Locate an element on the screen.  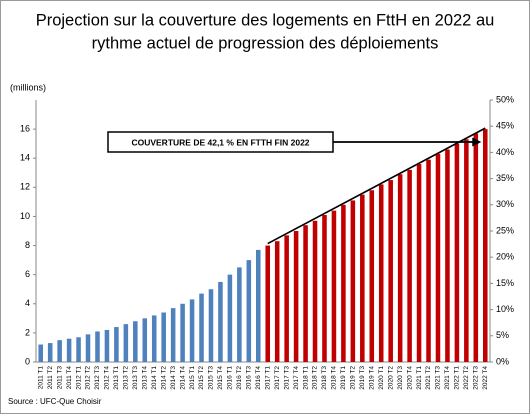
y-tick-label: 4 is located at coordinates (27, 303).